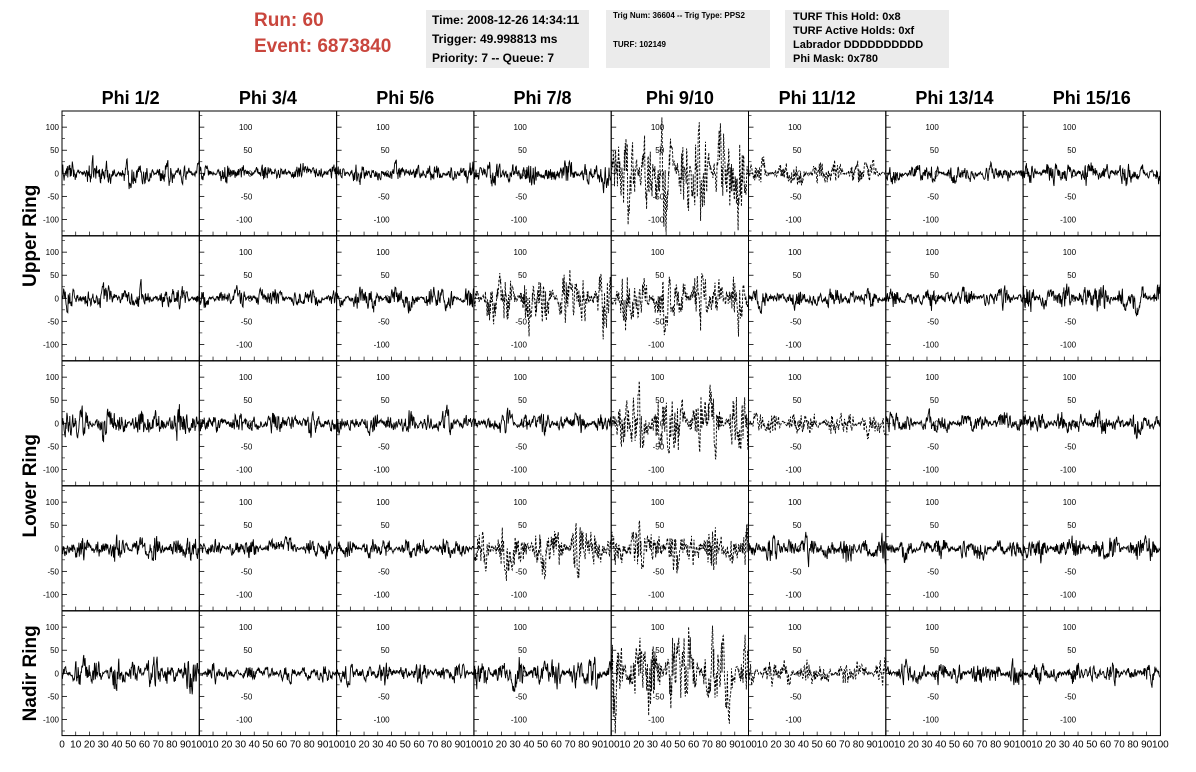  Describe the element at coordinates (858, 45) in the screenshot. I see `labrador-line: Labrador DDDDDDDDDD` at that location.